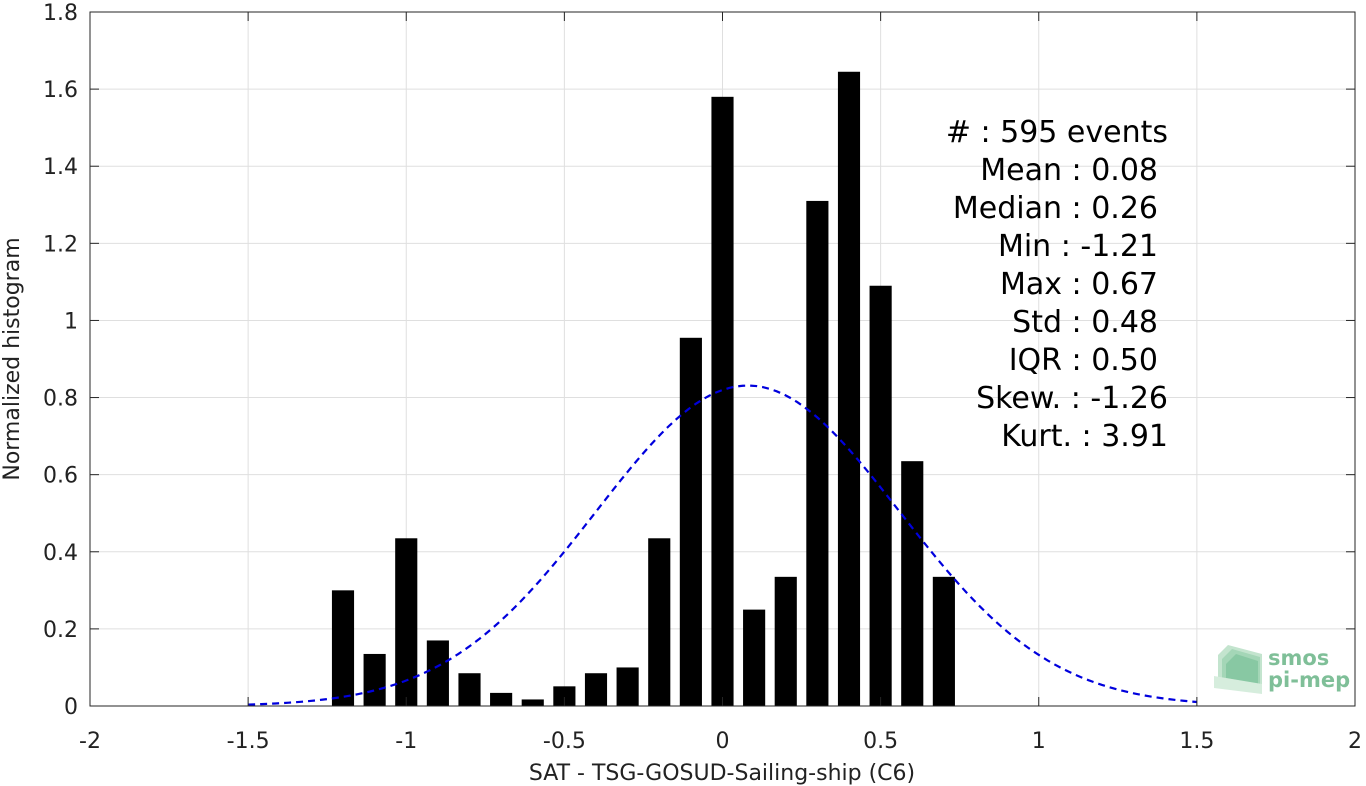 Image resolution: width=1366 pixels, height=786 pixels. I want to click on stat-line: Std : 0.48, so click(1085, 322).